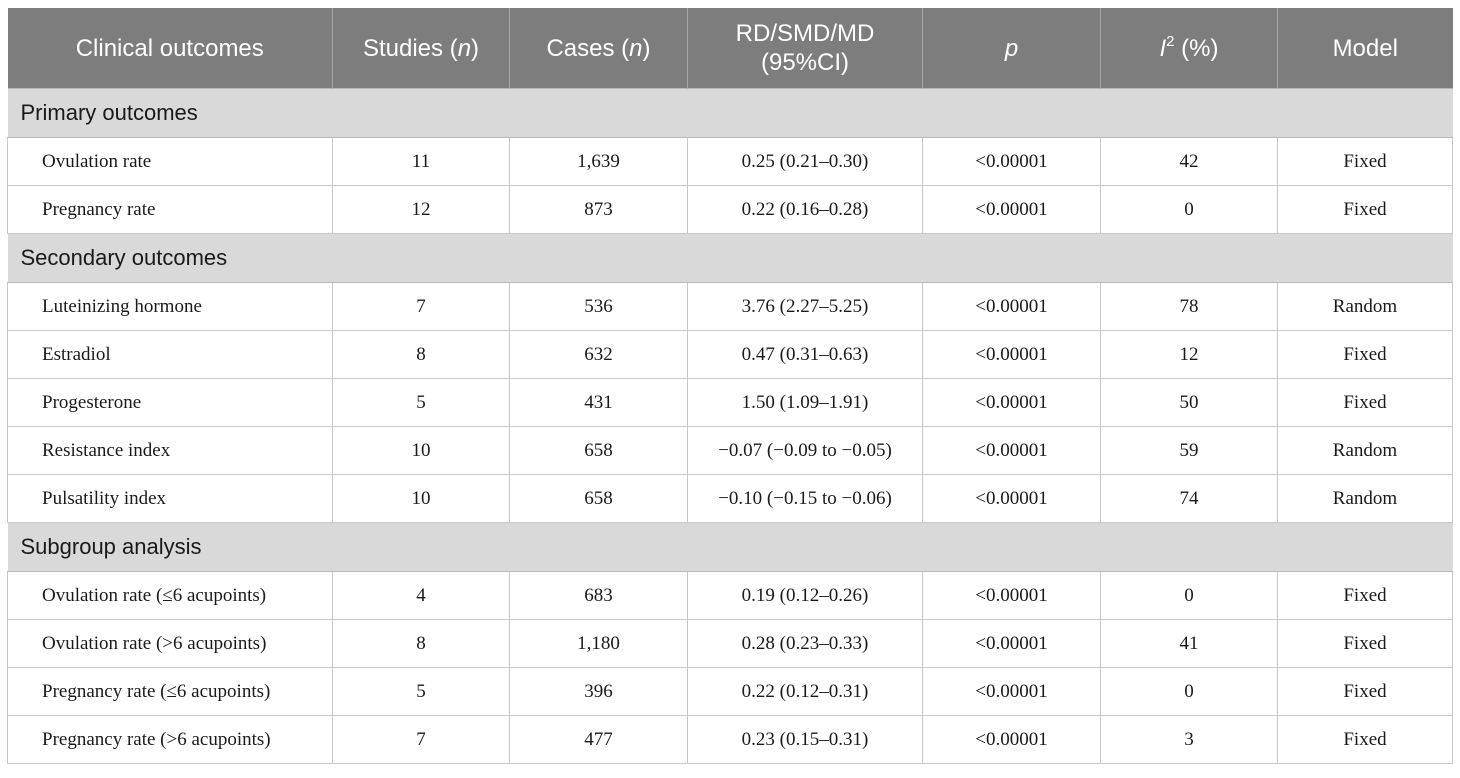 This screenshot has width=1460, height=778. What do you see at coordinates (805, 643) in the screenshot?
I see `effect-cell: 0.28 (0.23–0.33)` at bounding box center [805, 643].